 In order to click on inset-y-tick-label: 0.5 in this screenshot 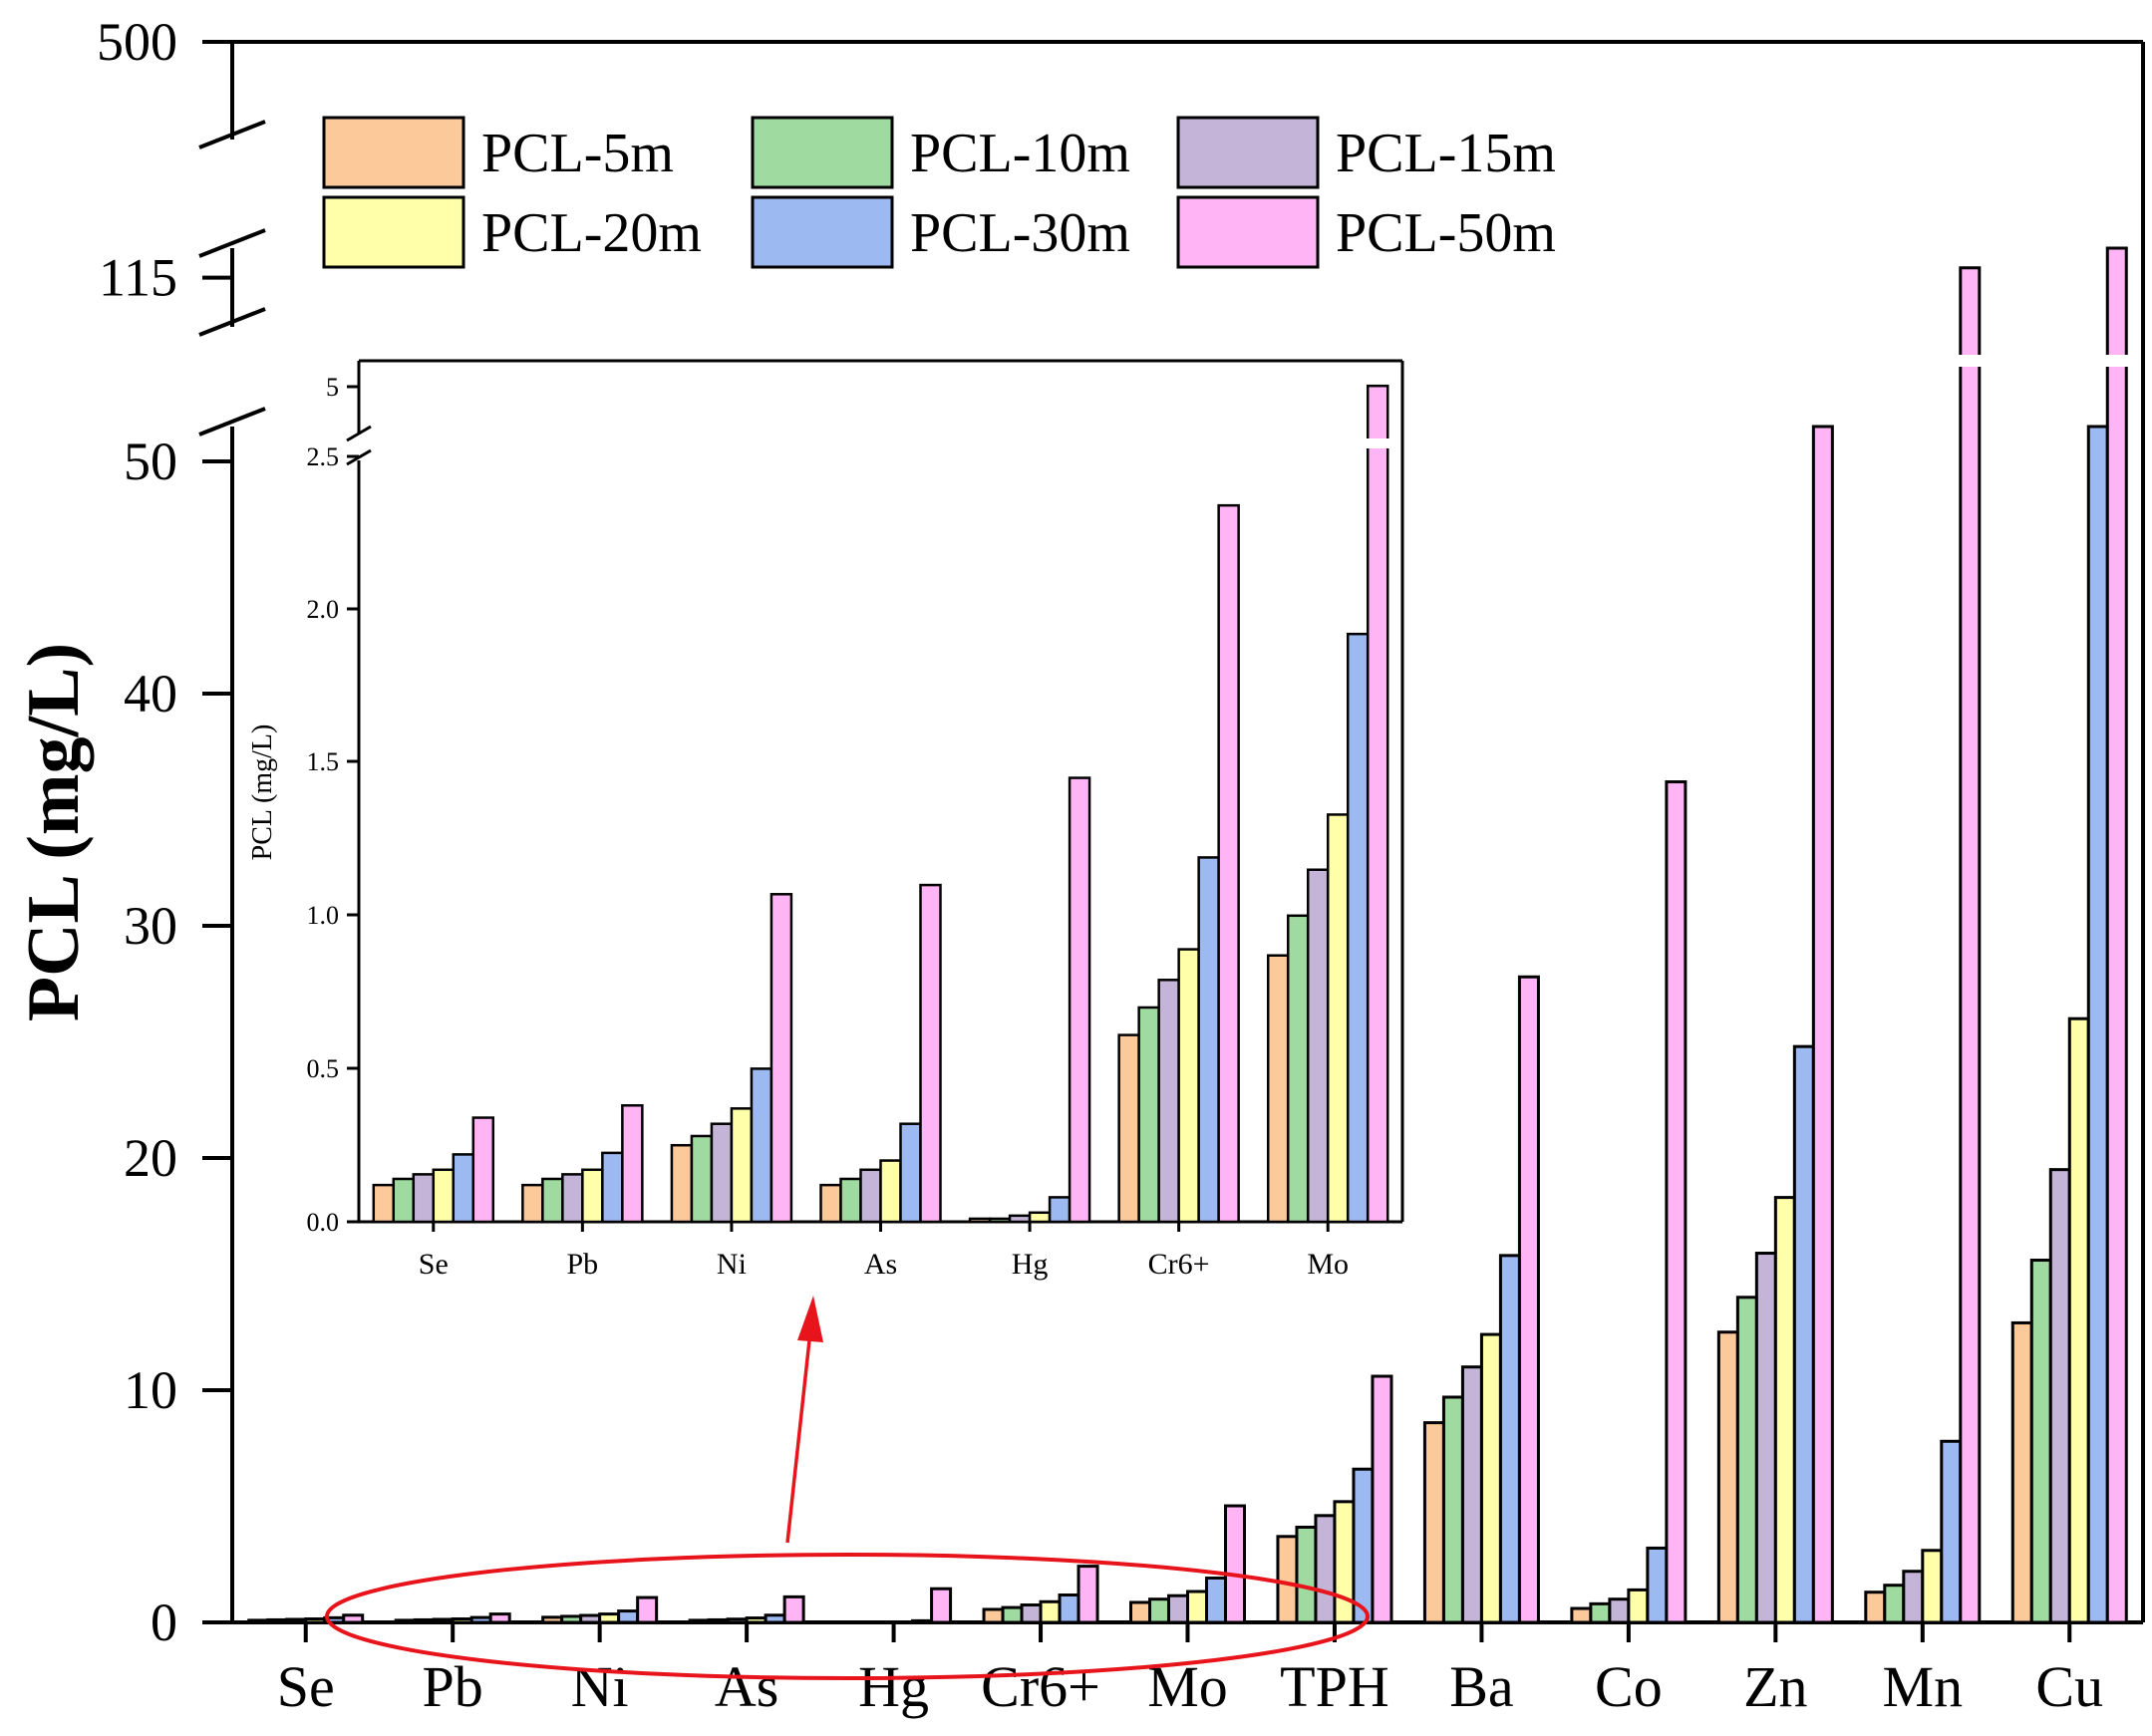, I will do `click(323, 1068)`.